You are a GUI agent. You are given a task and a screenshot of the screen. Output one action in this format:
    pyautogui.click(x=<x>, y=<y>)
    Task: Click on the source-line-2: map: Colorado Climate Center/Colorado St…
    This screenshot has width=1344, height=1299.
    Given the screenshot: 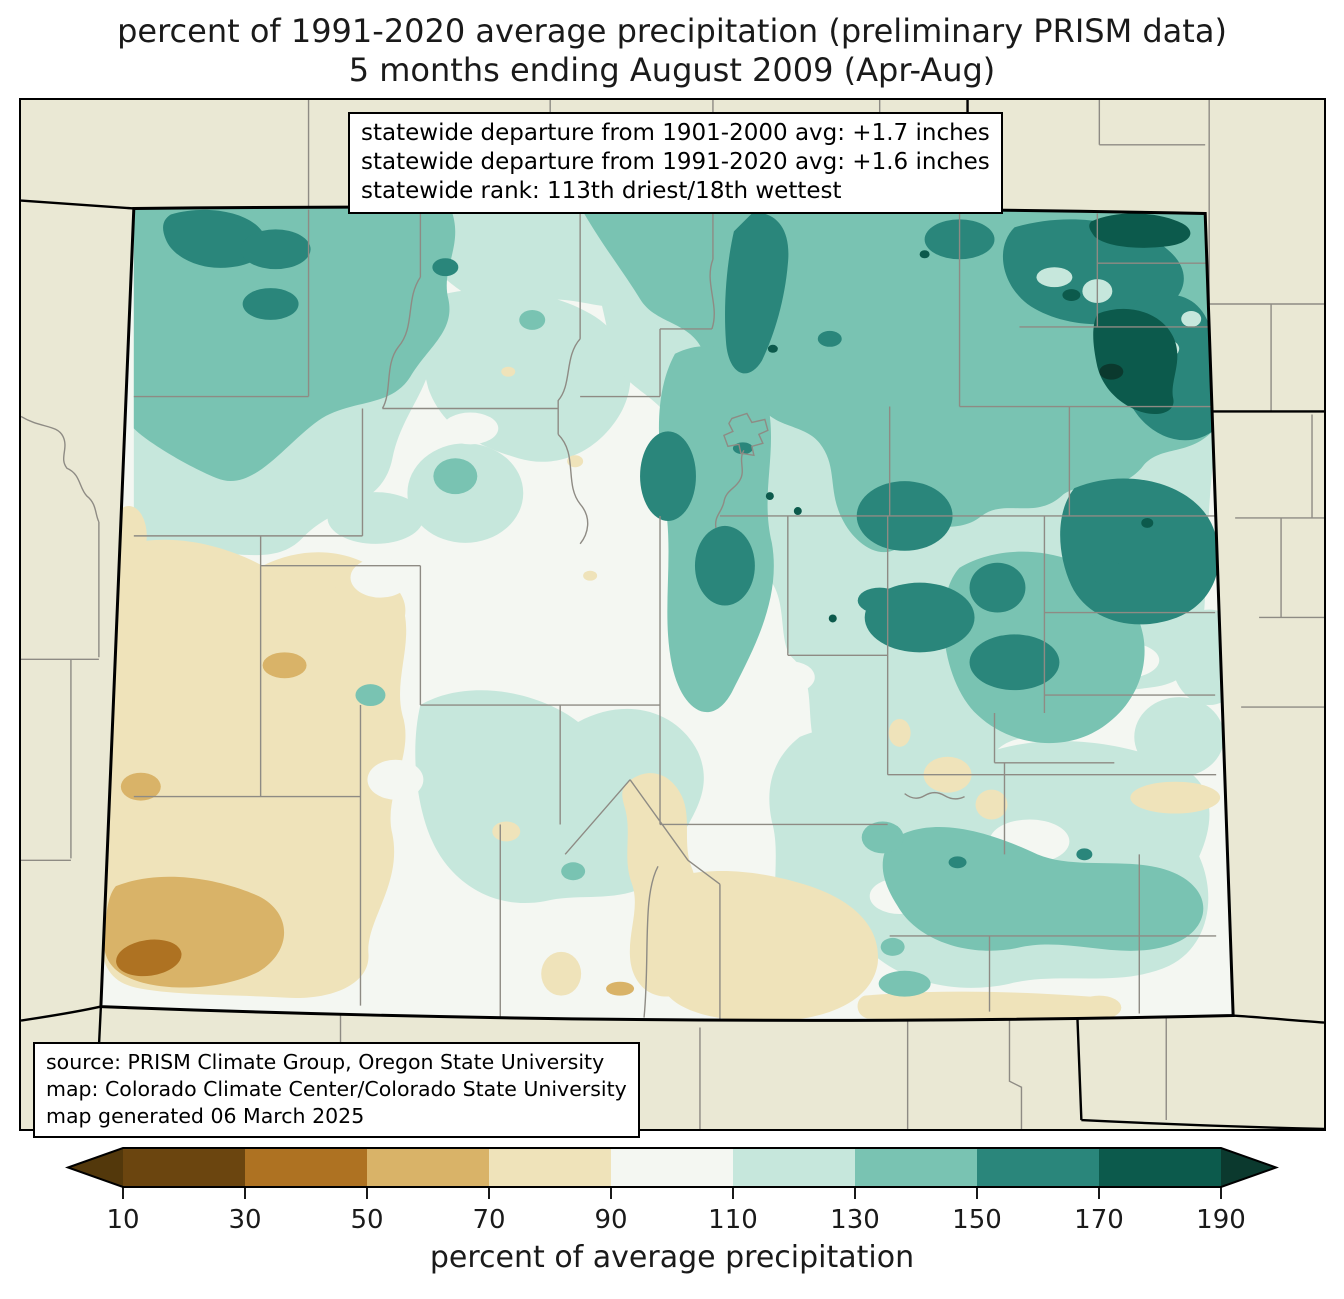 What is the action you would take?
    pyautogui.click(x=336, y=1089)
    